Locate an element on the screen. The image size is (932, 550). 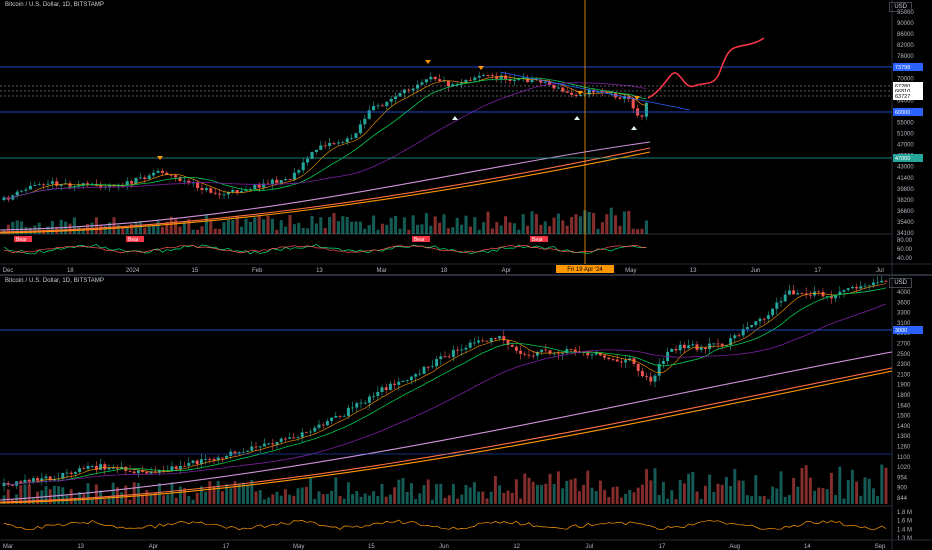
ma-long-line is located at coordinates (325, 141).